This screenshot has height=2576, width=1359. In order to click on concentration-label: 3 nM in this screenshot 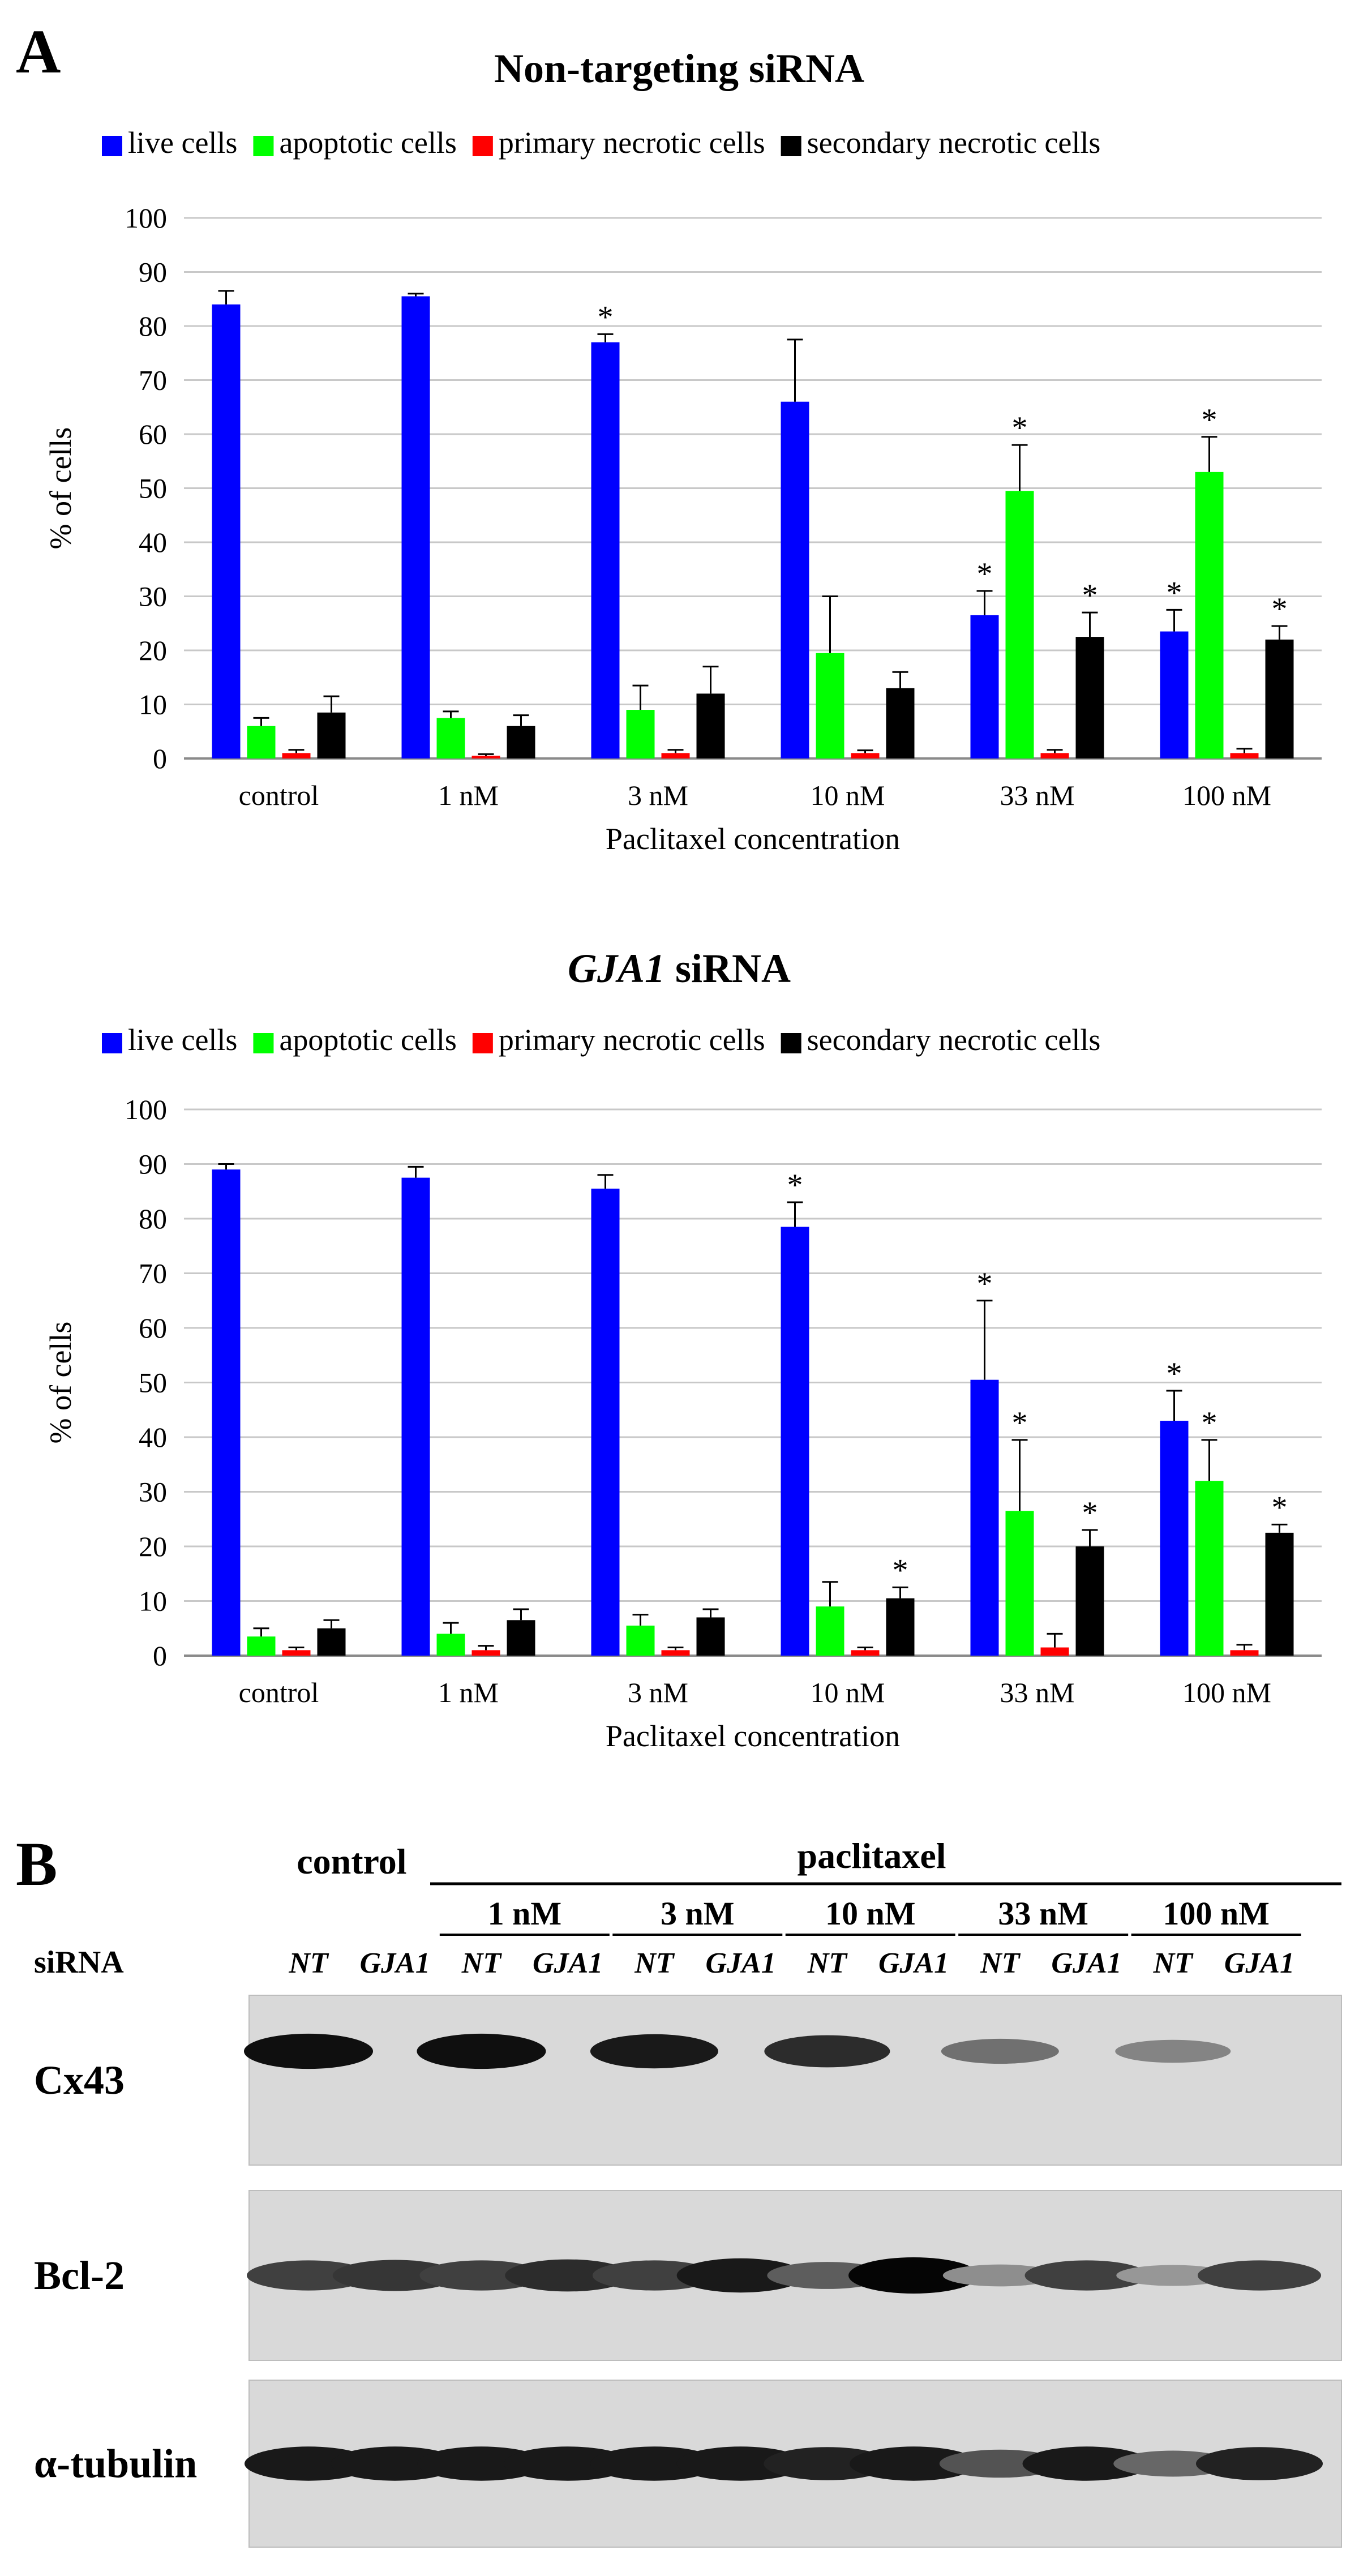, I will do `click(698, 1913)`.